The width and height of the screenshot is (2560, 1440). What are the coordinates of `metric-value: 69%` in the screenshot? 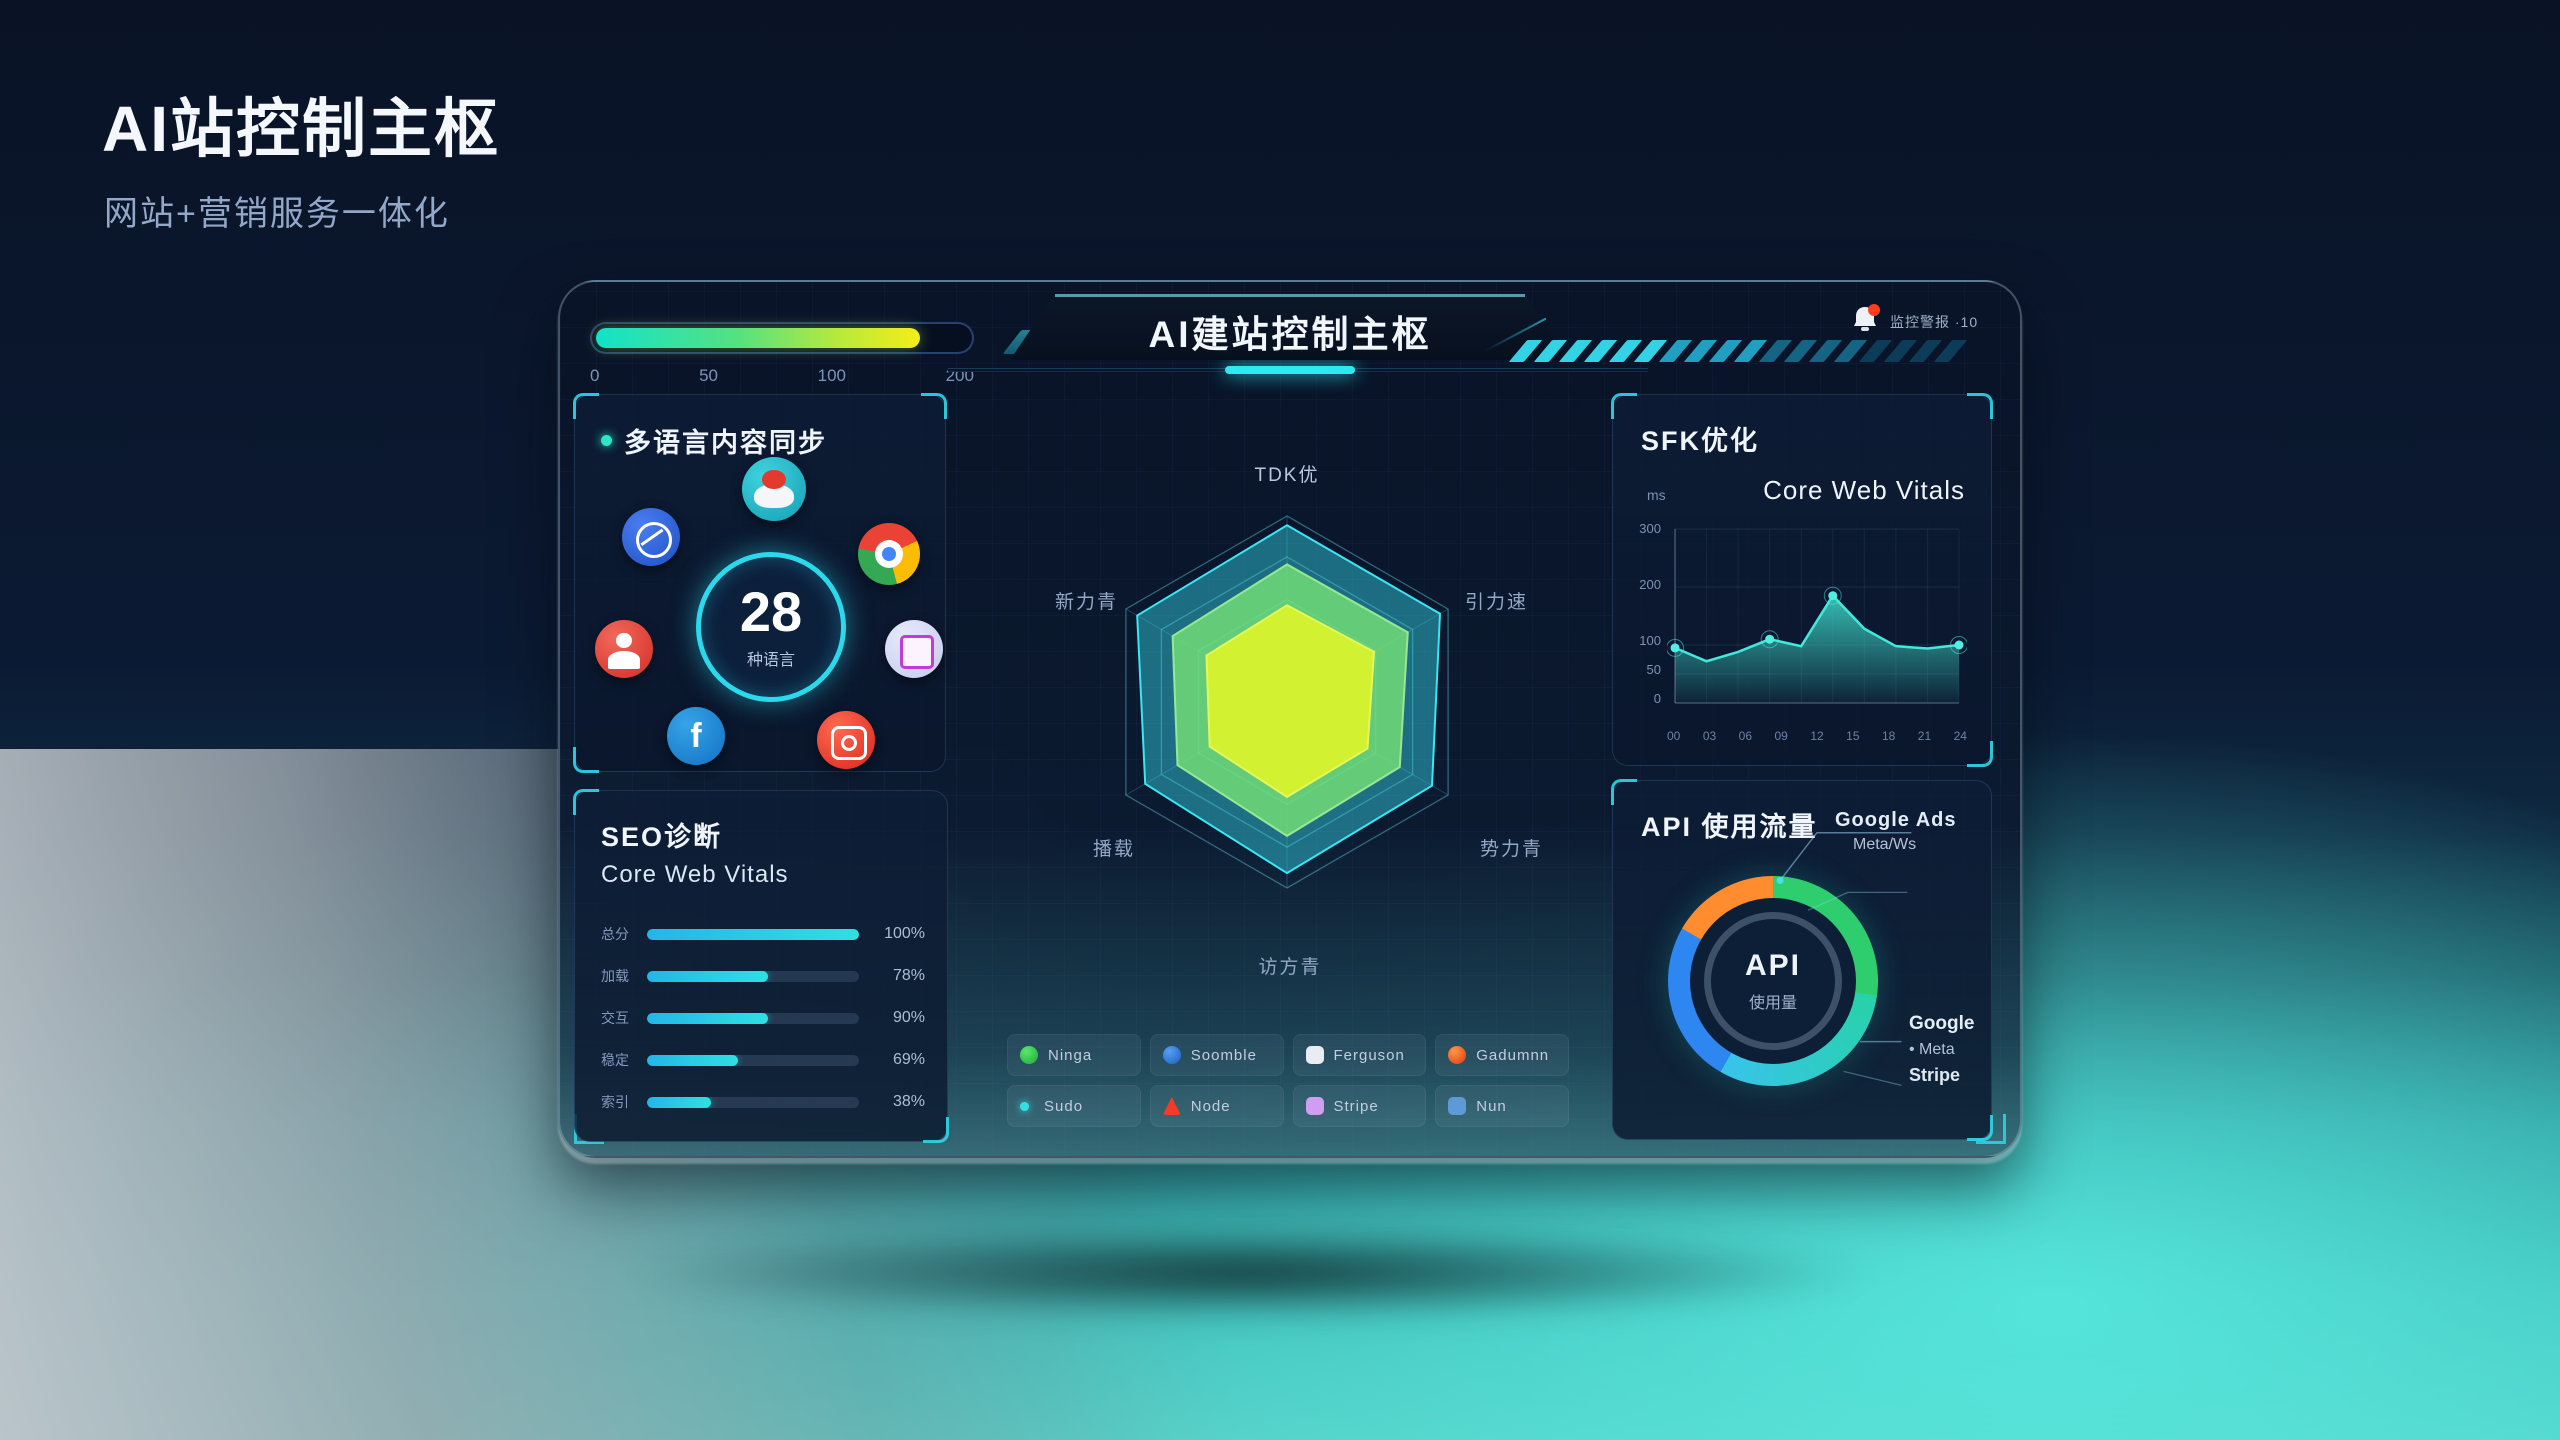 It's located at (908, 1059).